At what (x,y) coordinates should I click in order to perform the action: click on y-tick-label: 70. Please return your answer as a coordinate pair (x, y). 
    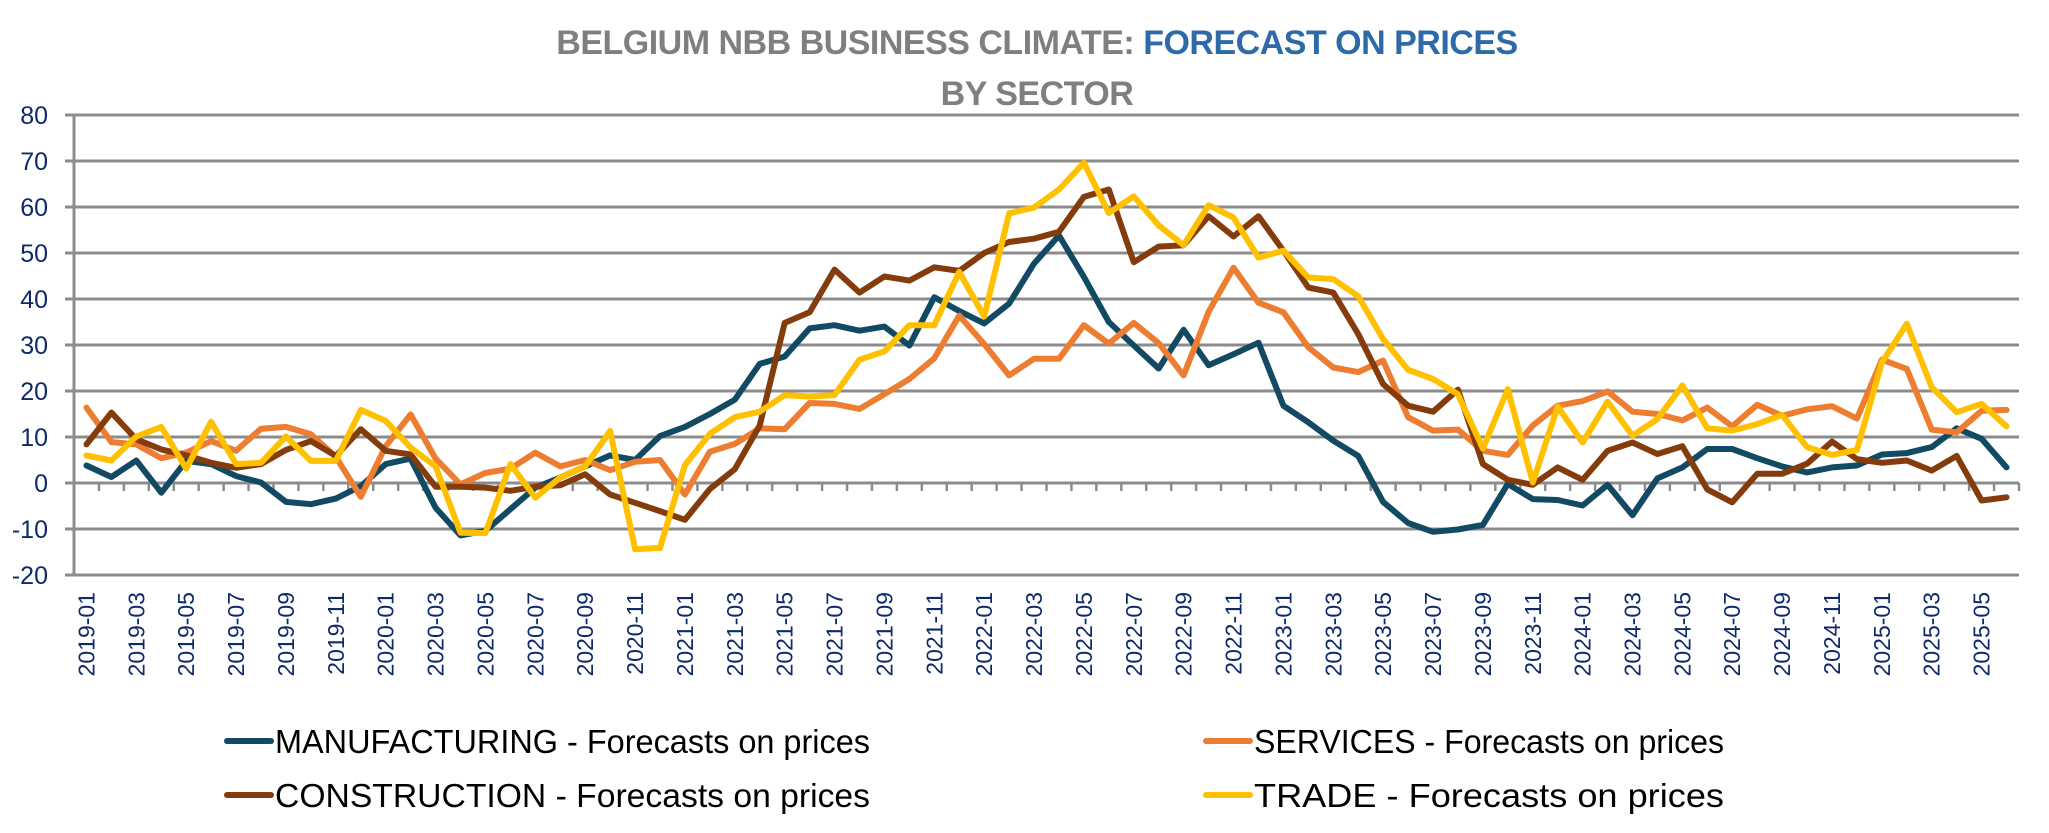
    Looking at the image, I should click on (34, 162).